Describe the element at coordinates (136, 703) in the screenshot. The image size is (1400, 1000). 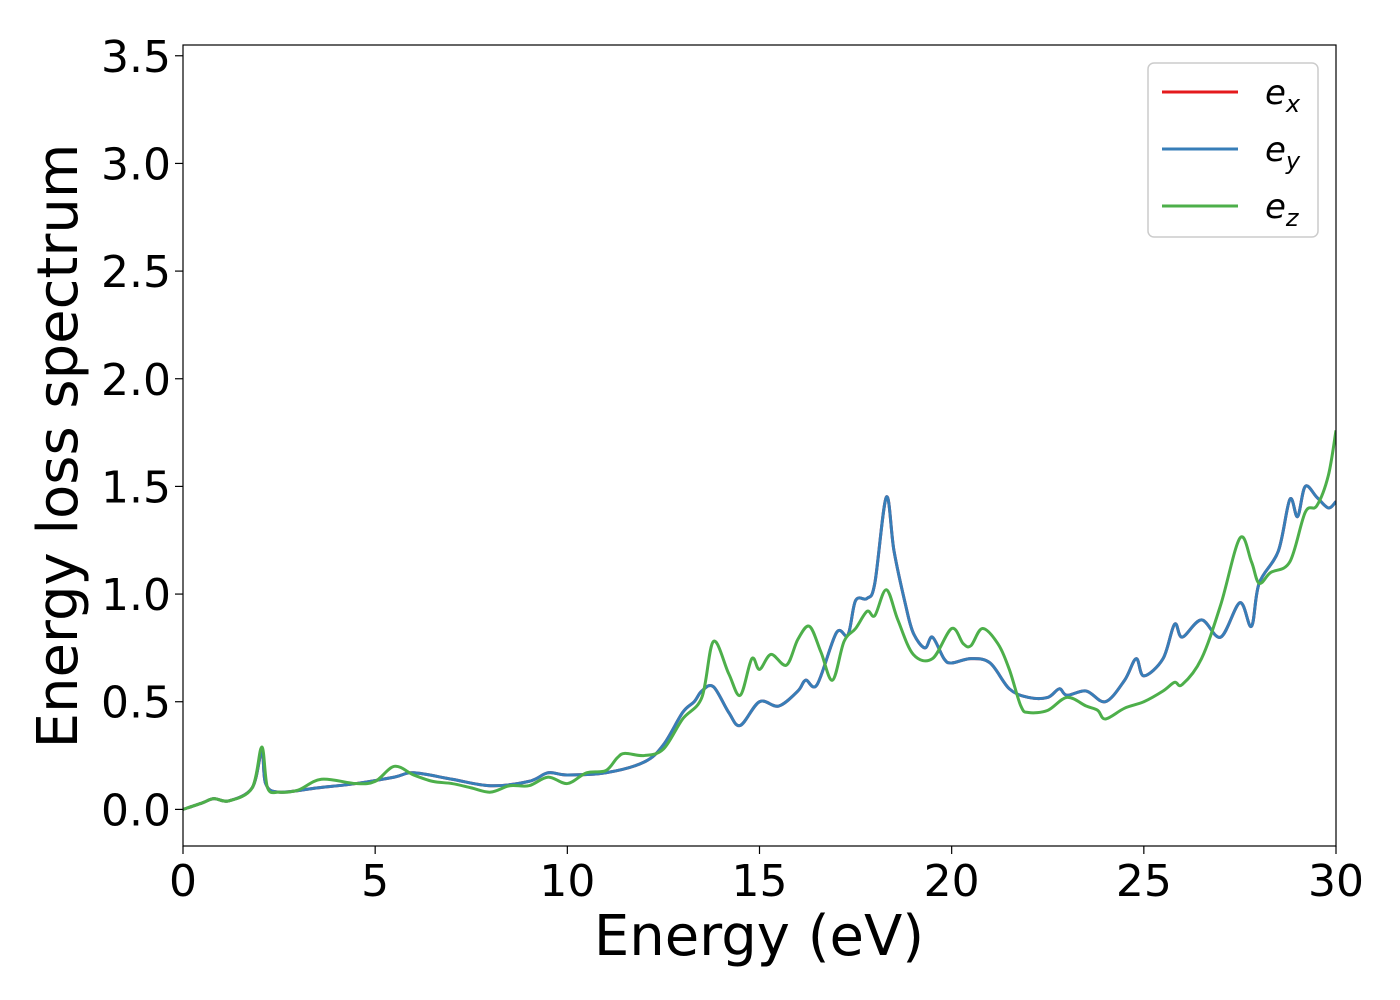
I see `y-tick-label: 0.5` at that location.